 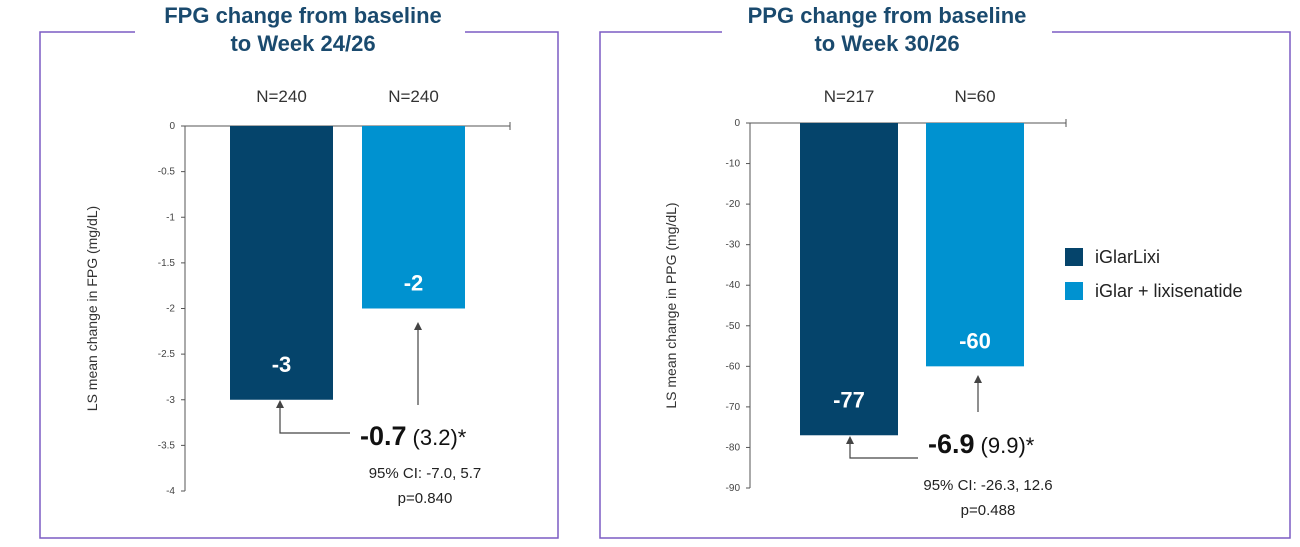 What do you see at coordinates (733, 488) in the screenshot?
I see `y-tick-label-ppg: -90` at bounding box center [733, 488].